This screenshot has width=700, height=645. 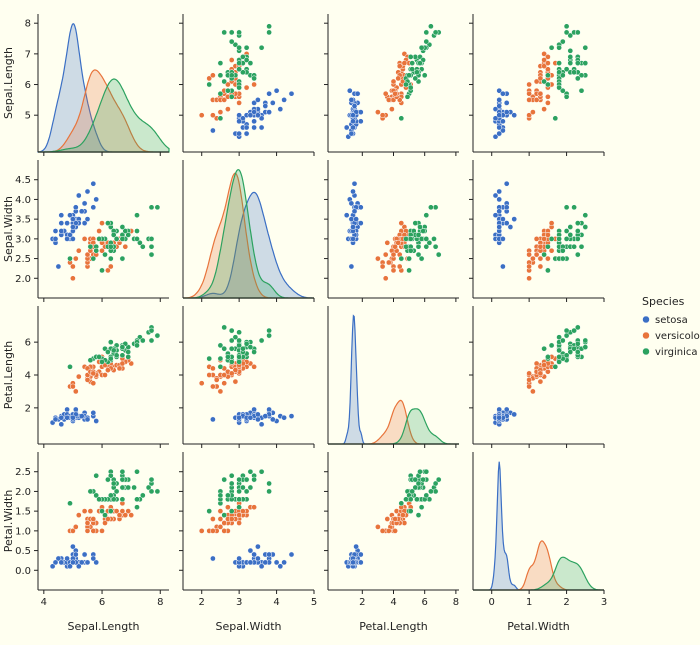 What do you see at coordinates (314, 602) in the screenshot?
I see `x-tick-label: 5` at bounding box center [314, 602].